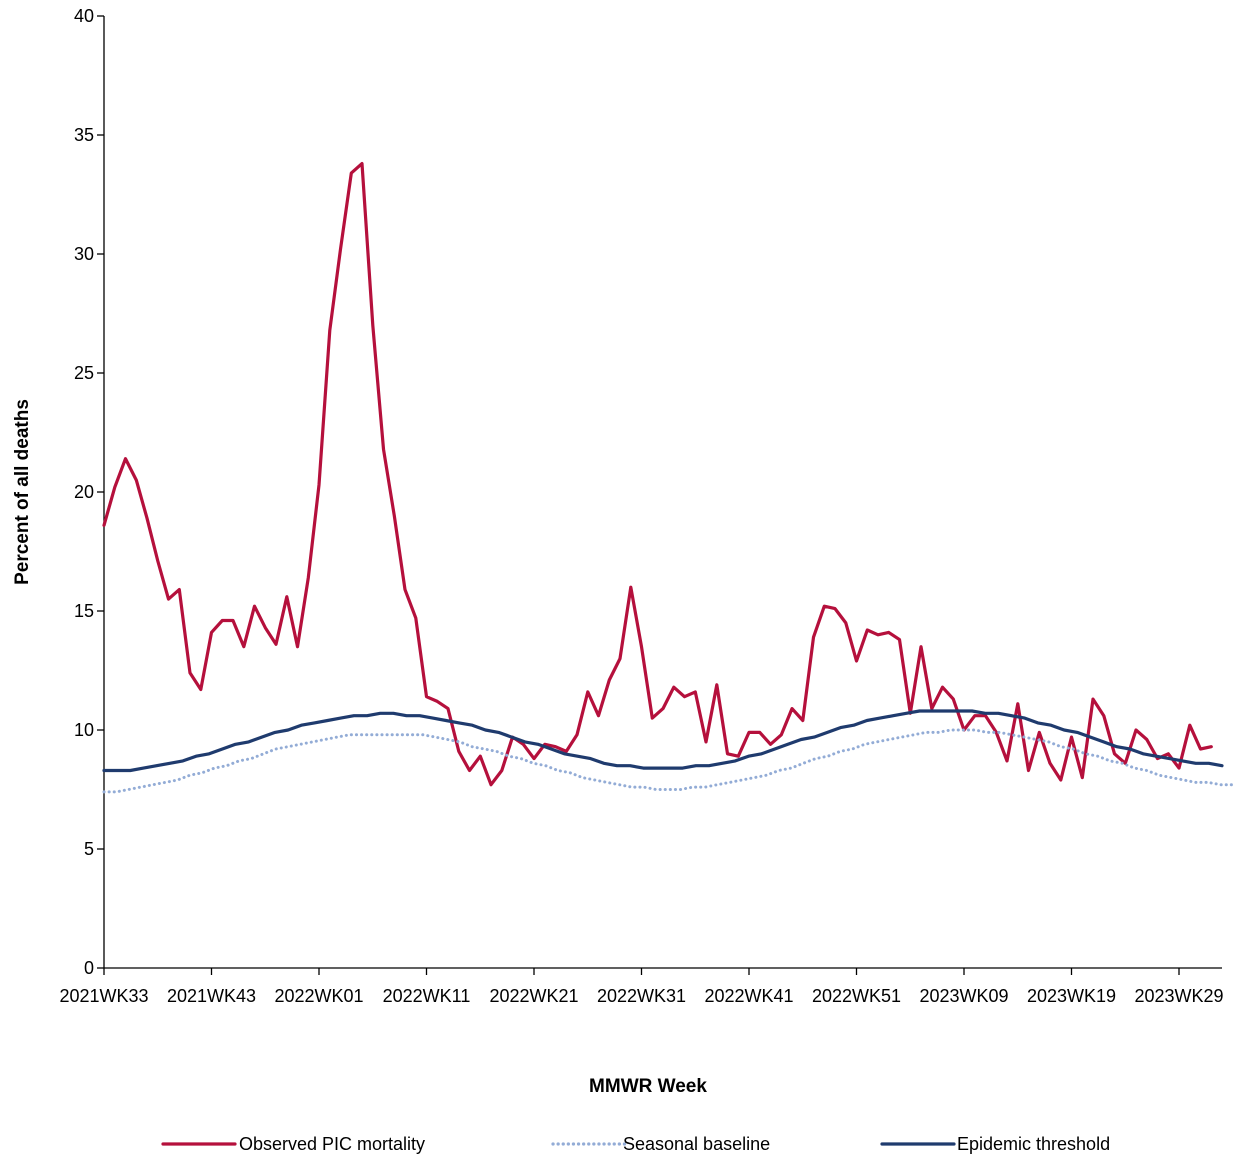 This screenshot has width=1253, height=1159. Describe the element at coordinates (696, 1144) in the screenshot. I see `legend-label: Seasonal baseline` at that location.